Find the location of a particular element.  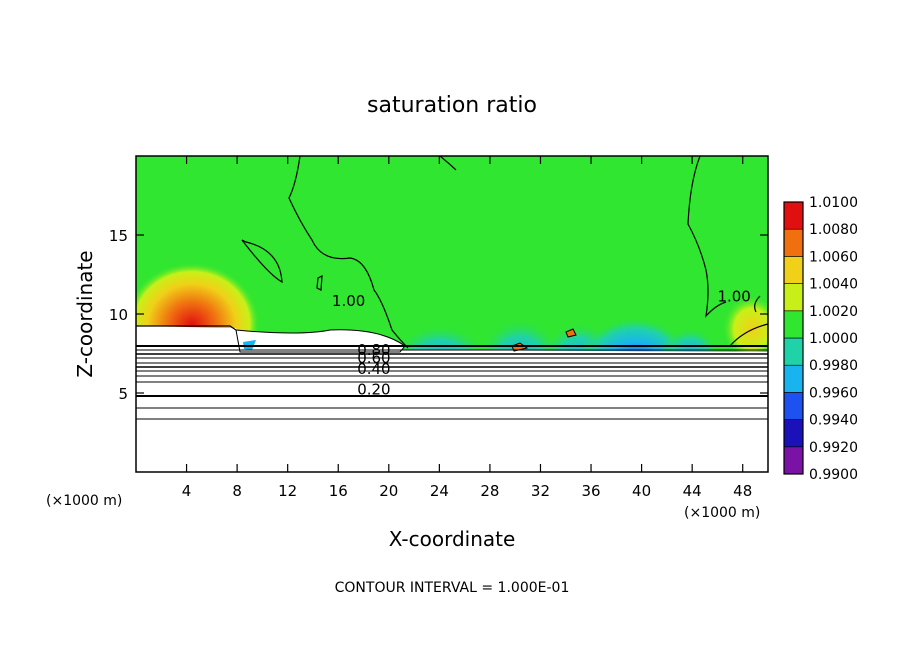

x-tick-label: 4 is located at coordinates (187, 491).